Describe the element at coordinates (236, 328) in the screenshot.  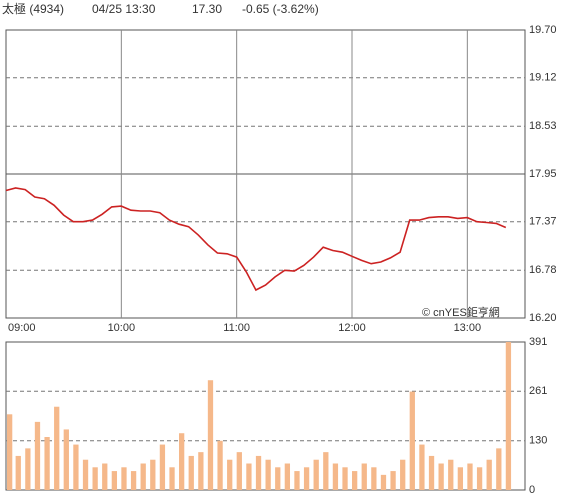
I see `x-tick-label: 11:00` at that location.